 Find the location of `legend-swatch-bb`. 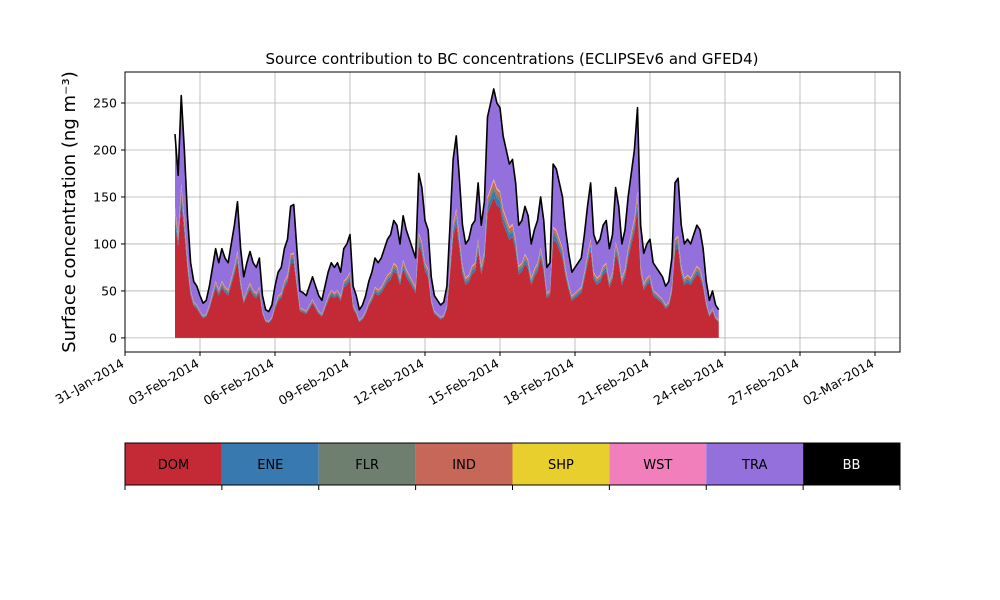

legend-swatch-bb is located at coordinates (851, 464).